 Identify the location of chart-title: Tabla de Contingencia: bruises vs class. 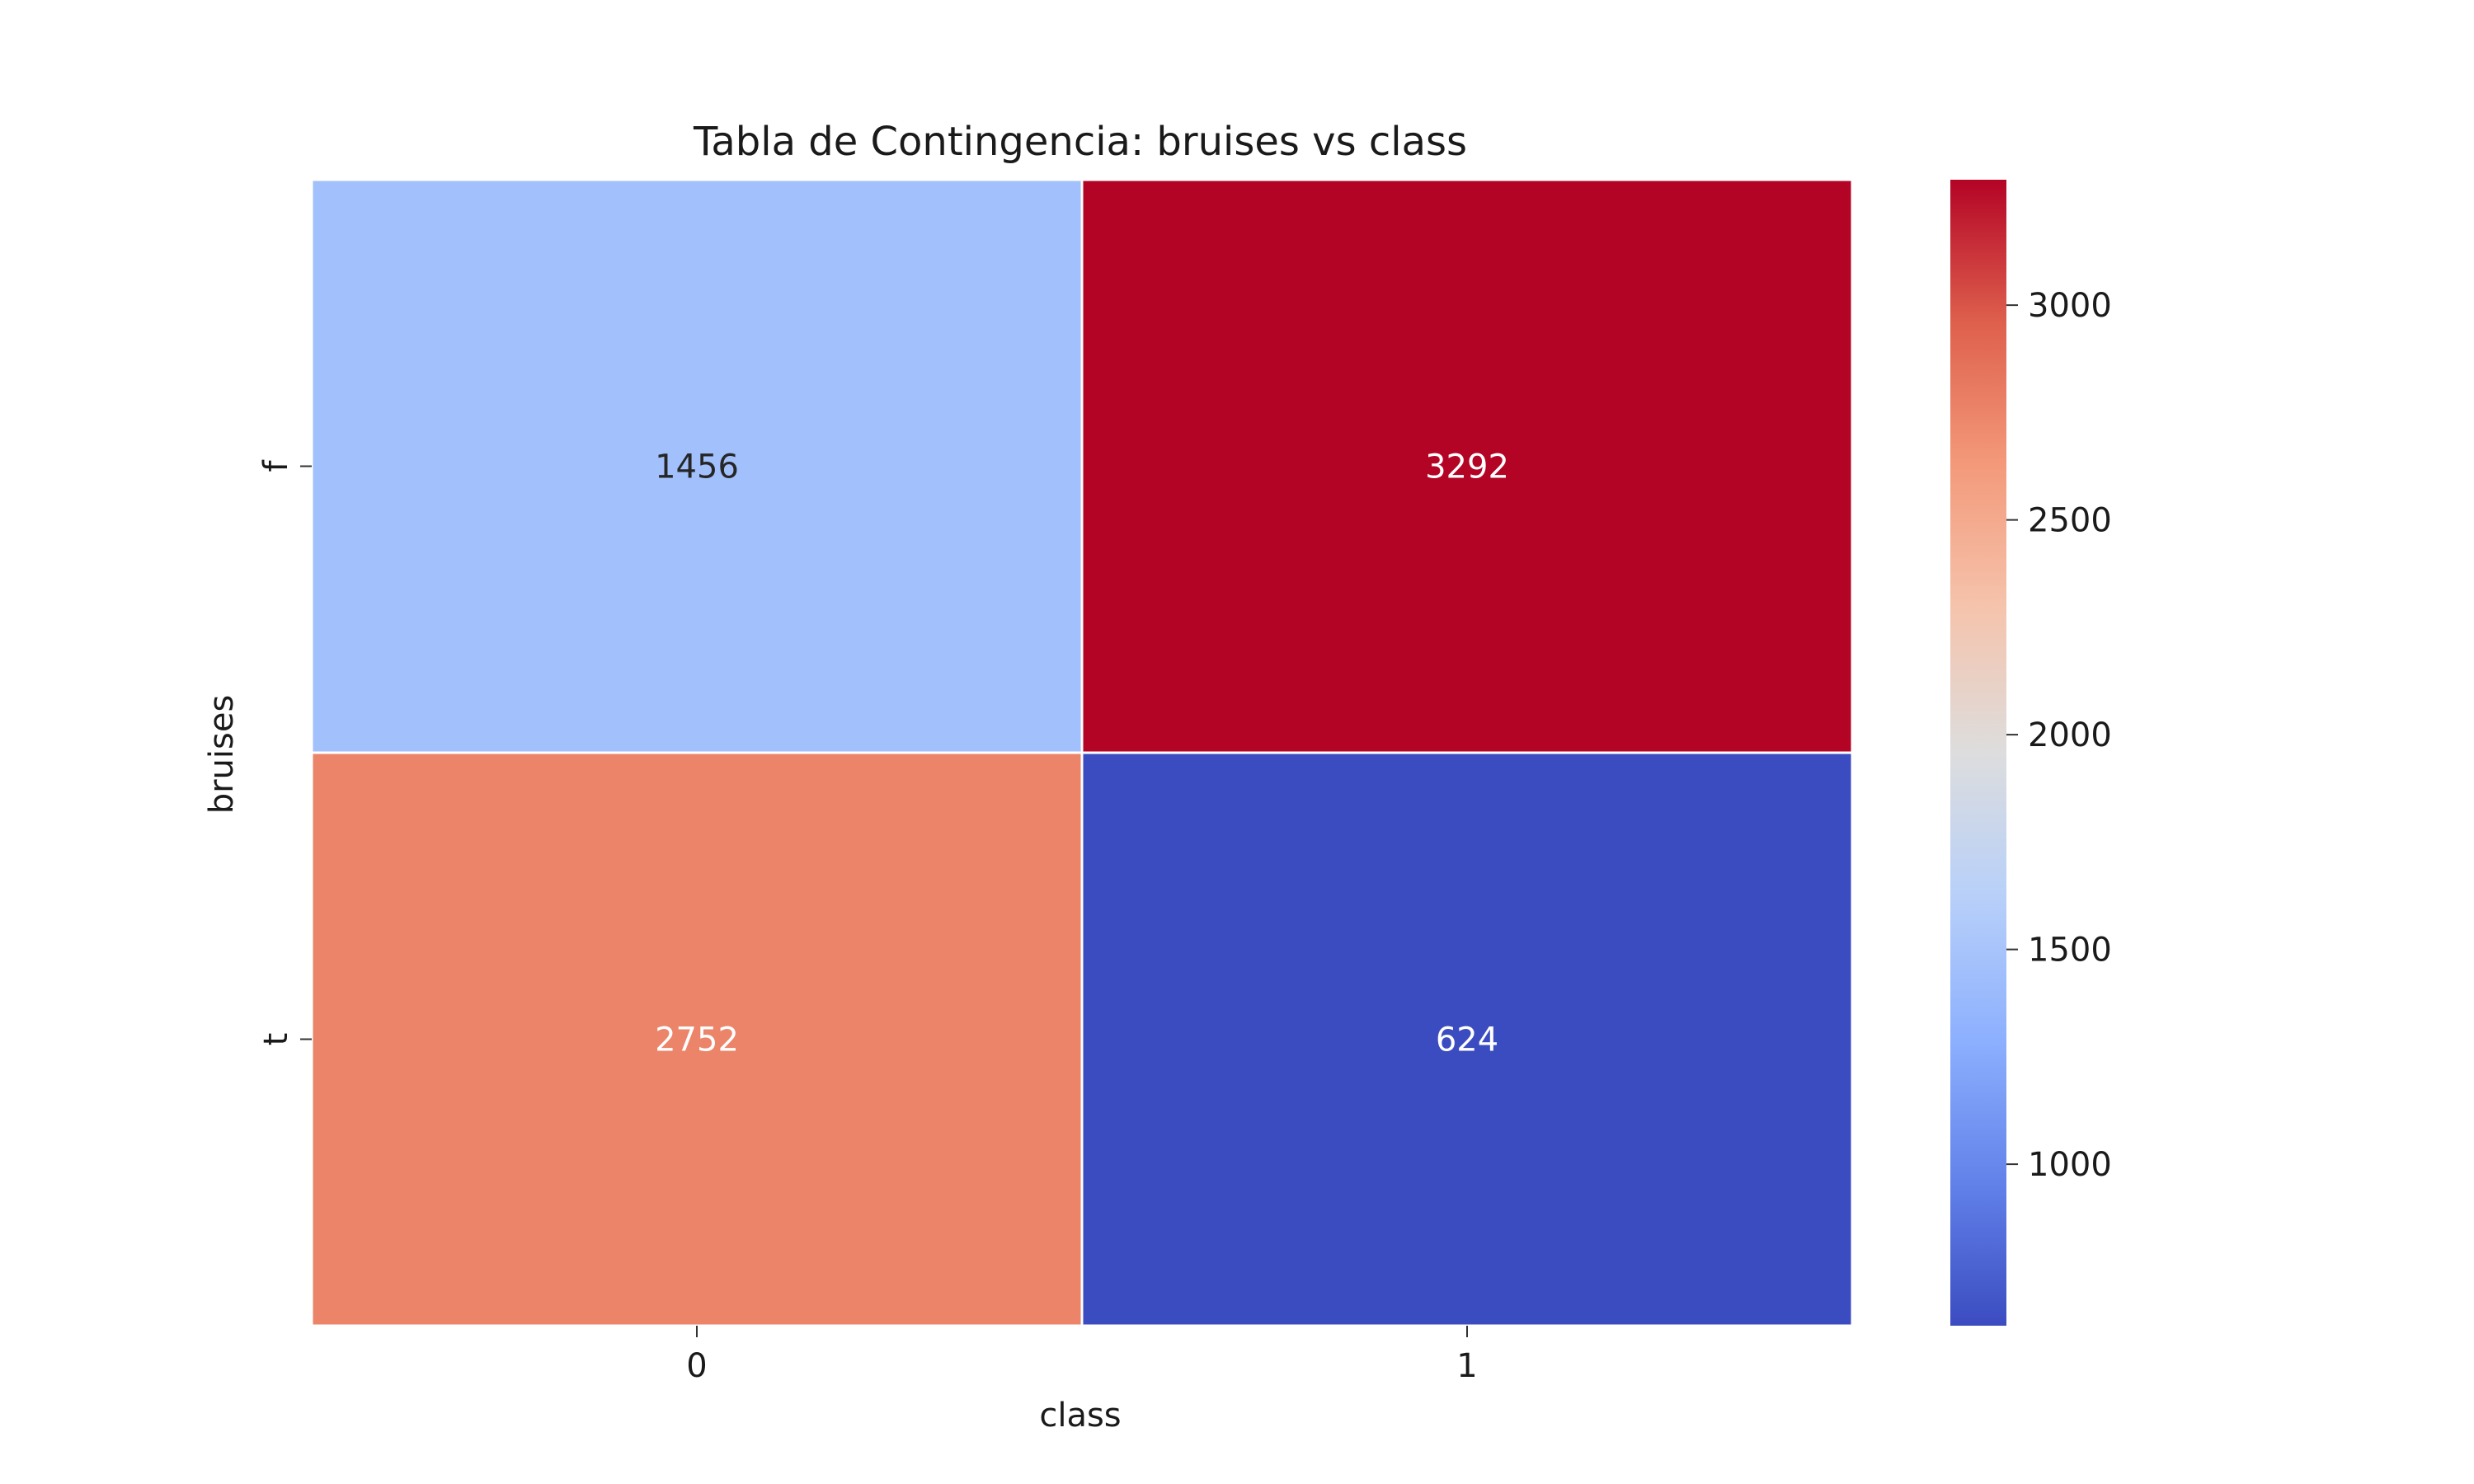
(1080, 142).